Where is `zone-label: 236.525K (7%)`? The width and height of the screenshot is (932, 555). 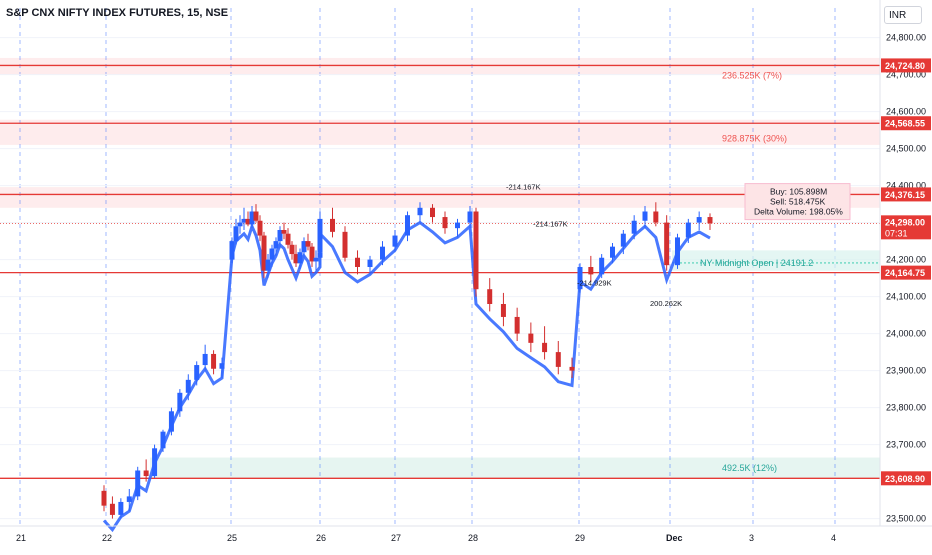 zone-label: 236.525K (7%) is located at coordinates (752, 76).